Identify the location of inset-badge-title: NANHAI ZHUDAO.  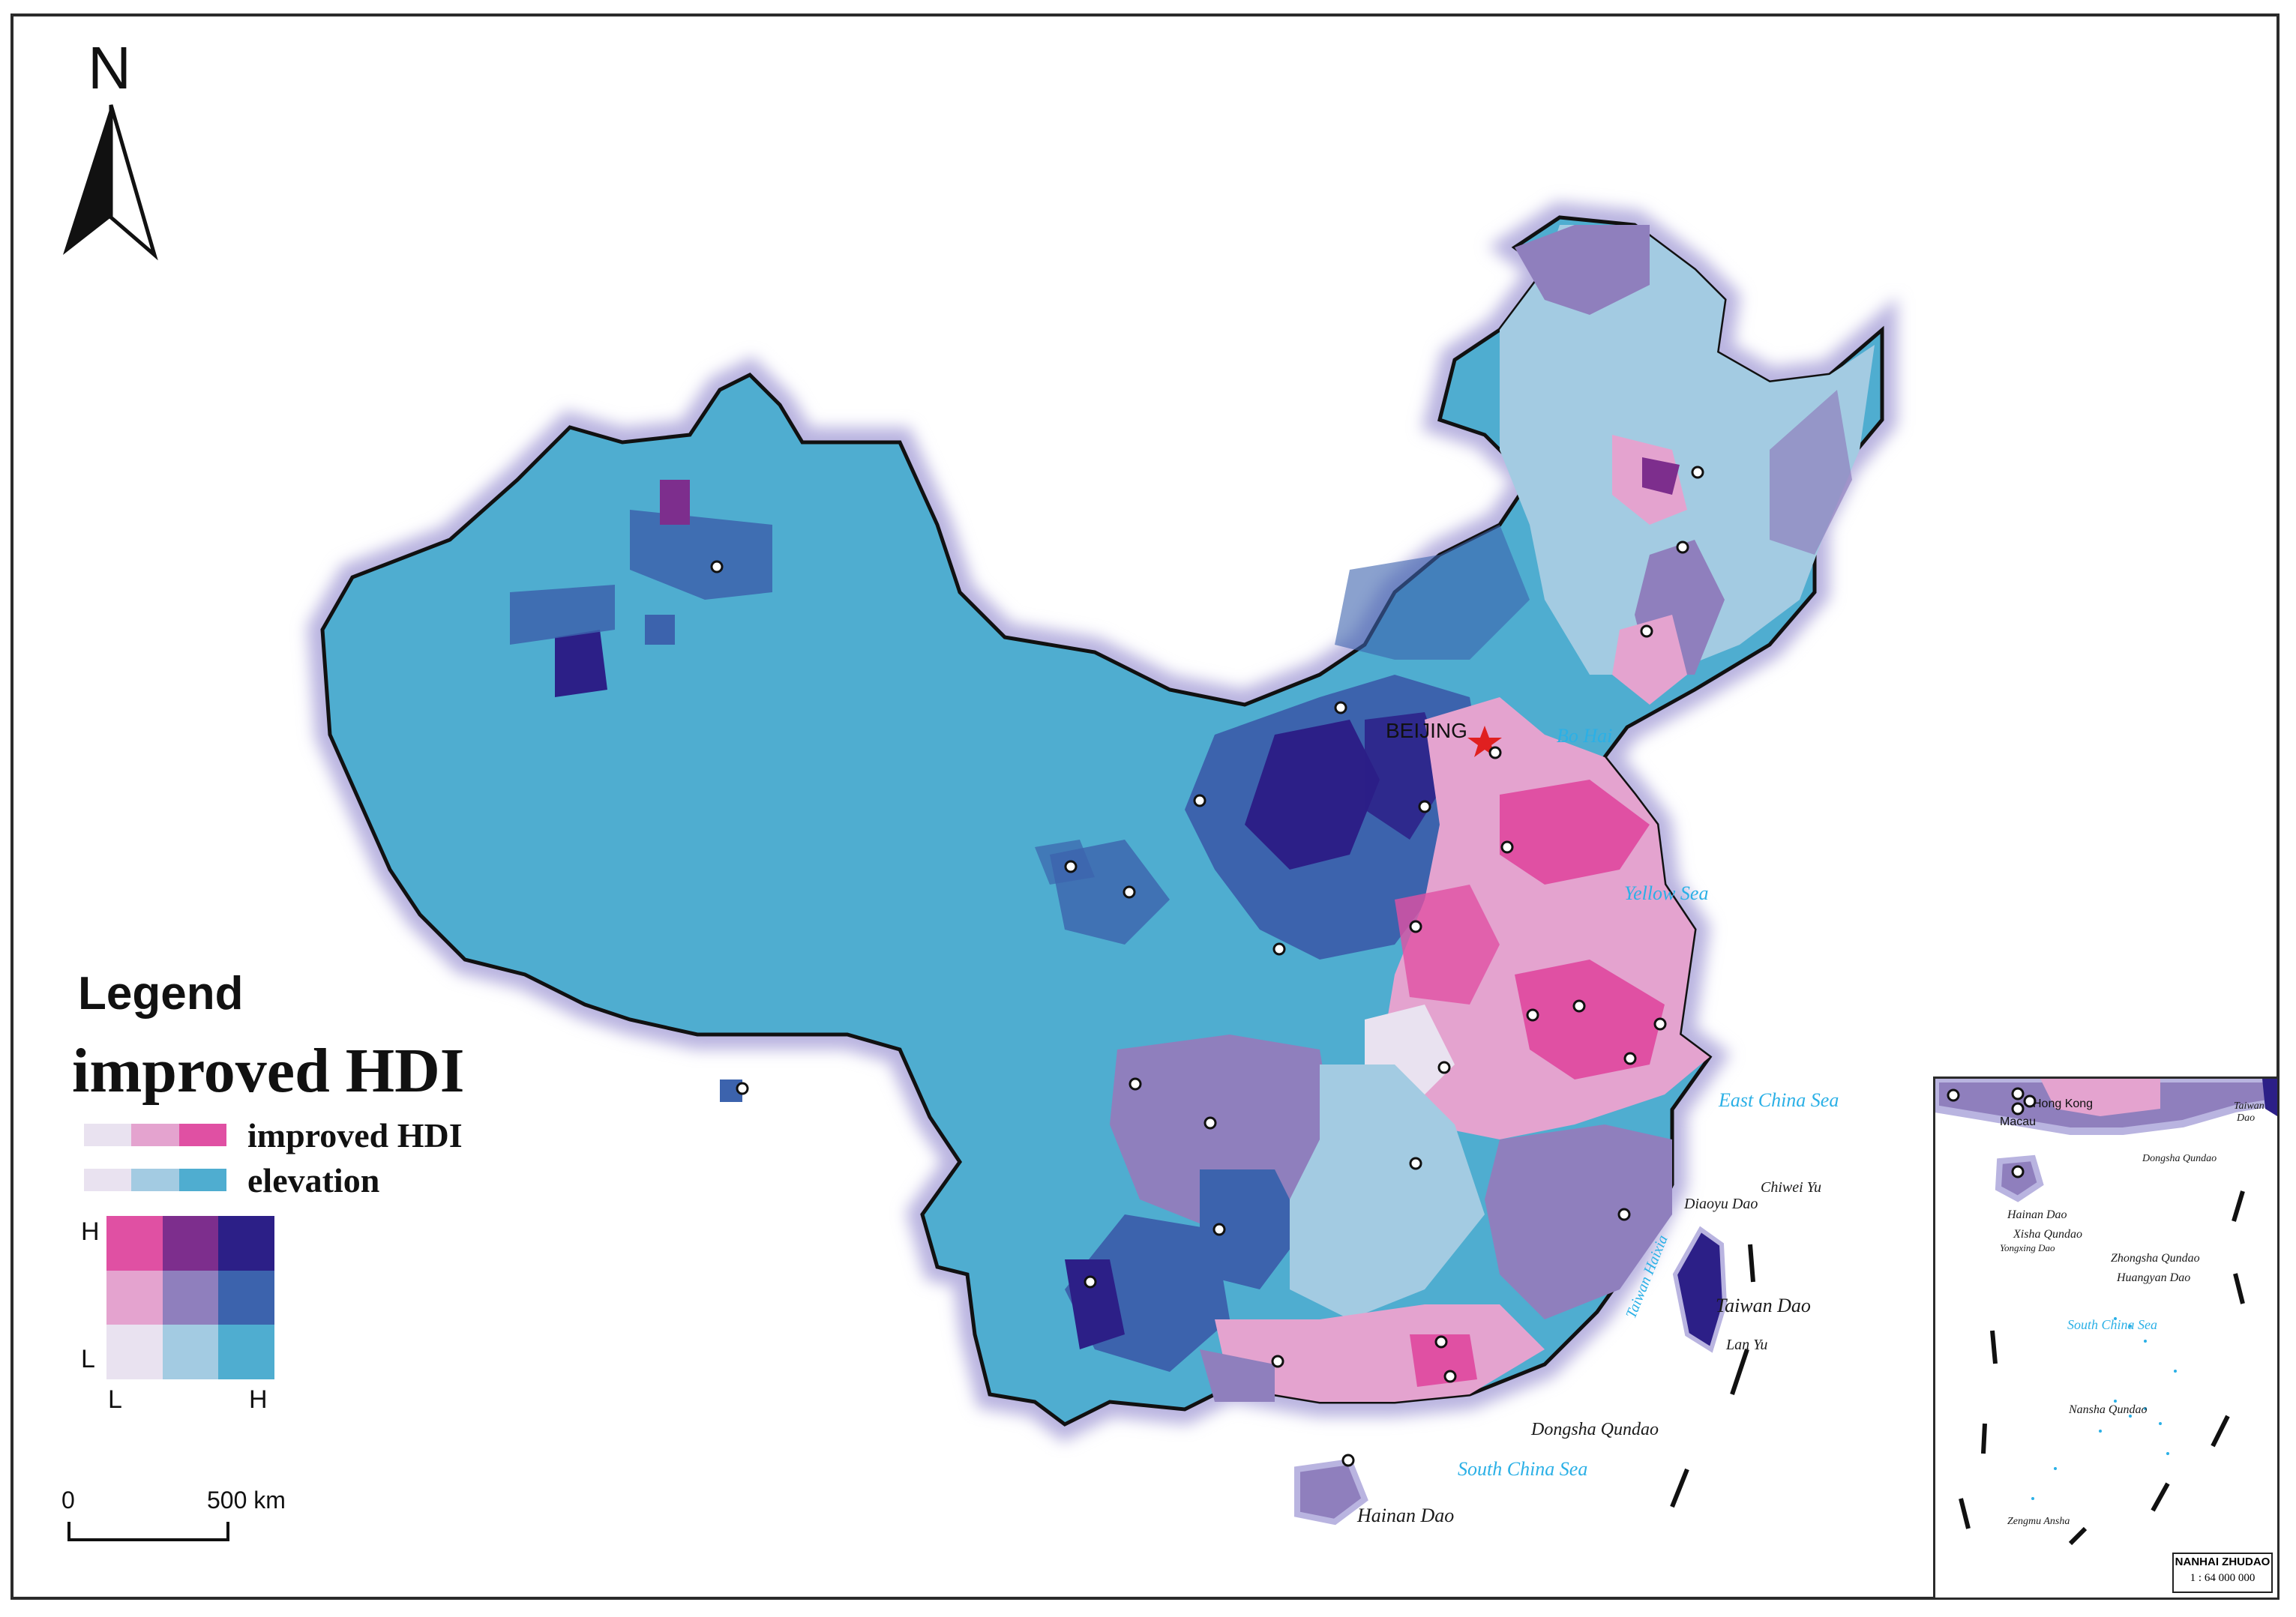
(2223, 1562).